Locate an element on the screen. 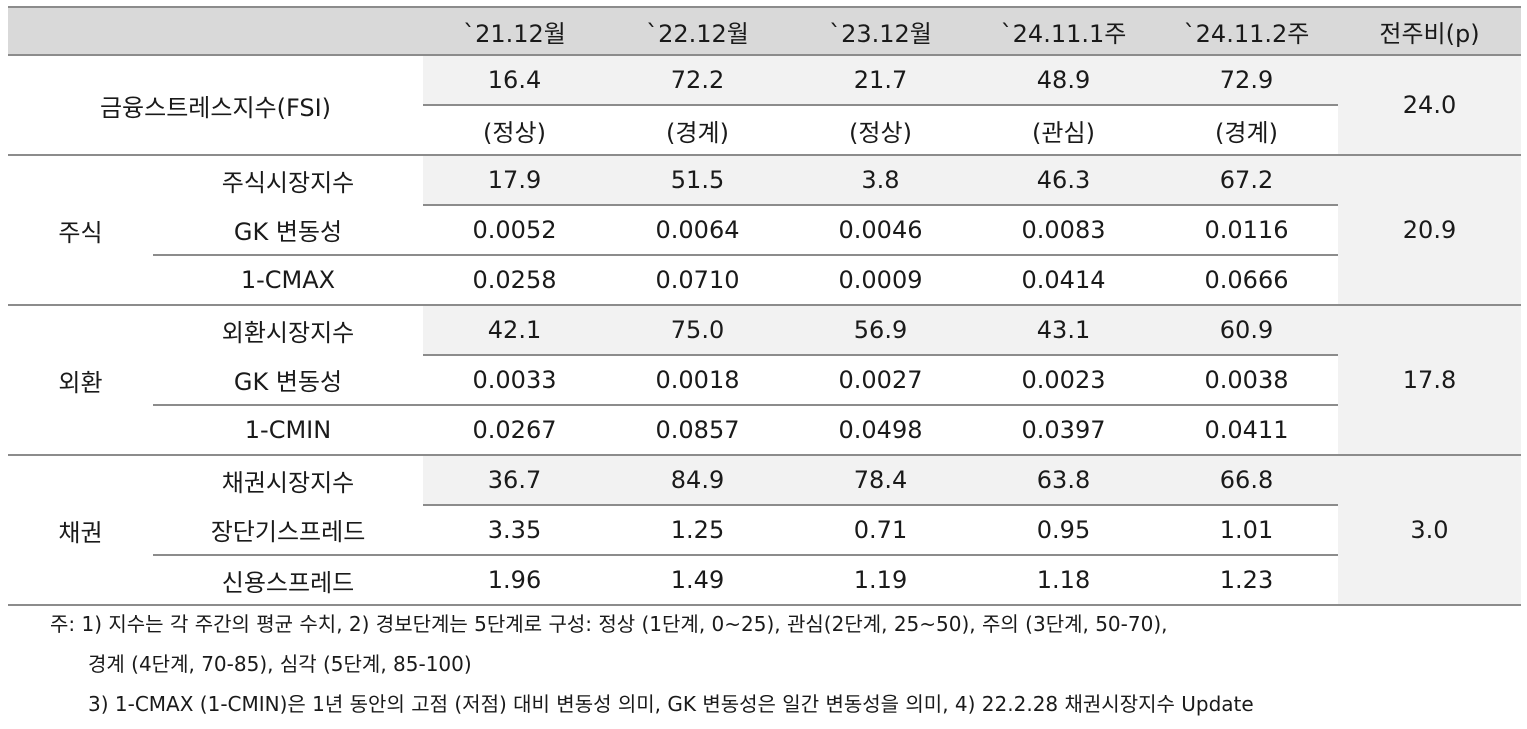  cell: 43.1 is located at coordinates (1063, 330).